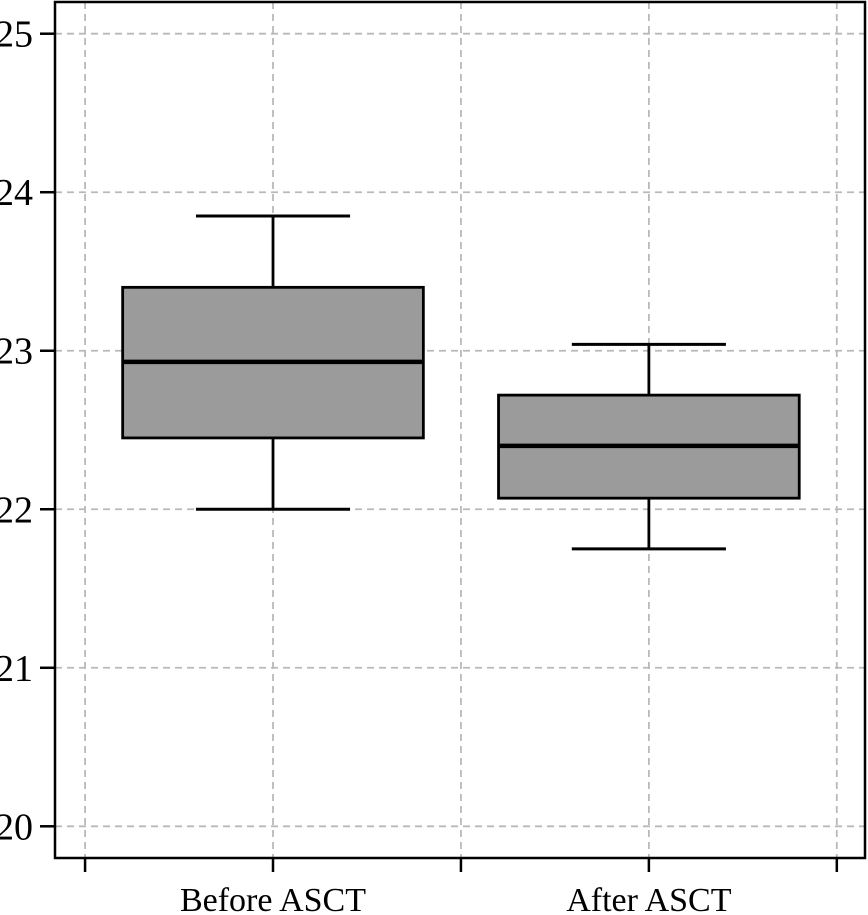 This screenshot has width=868, height=915. I want to click on y-tick-label: 24, so click(16, 193).